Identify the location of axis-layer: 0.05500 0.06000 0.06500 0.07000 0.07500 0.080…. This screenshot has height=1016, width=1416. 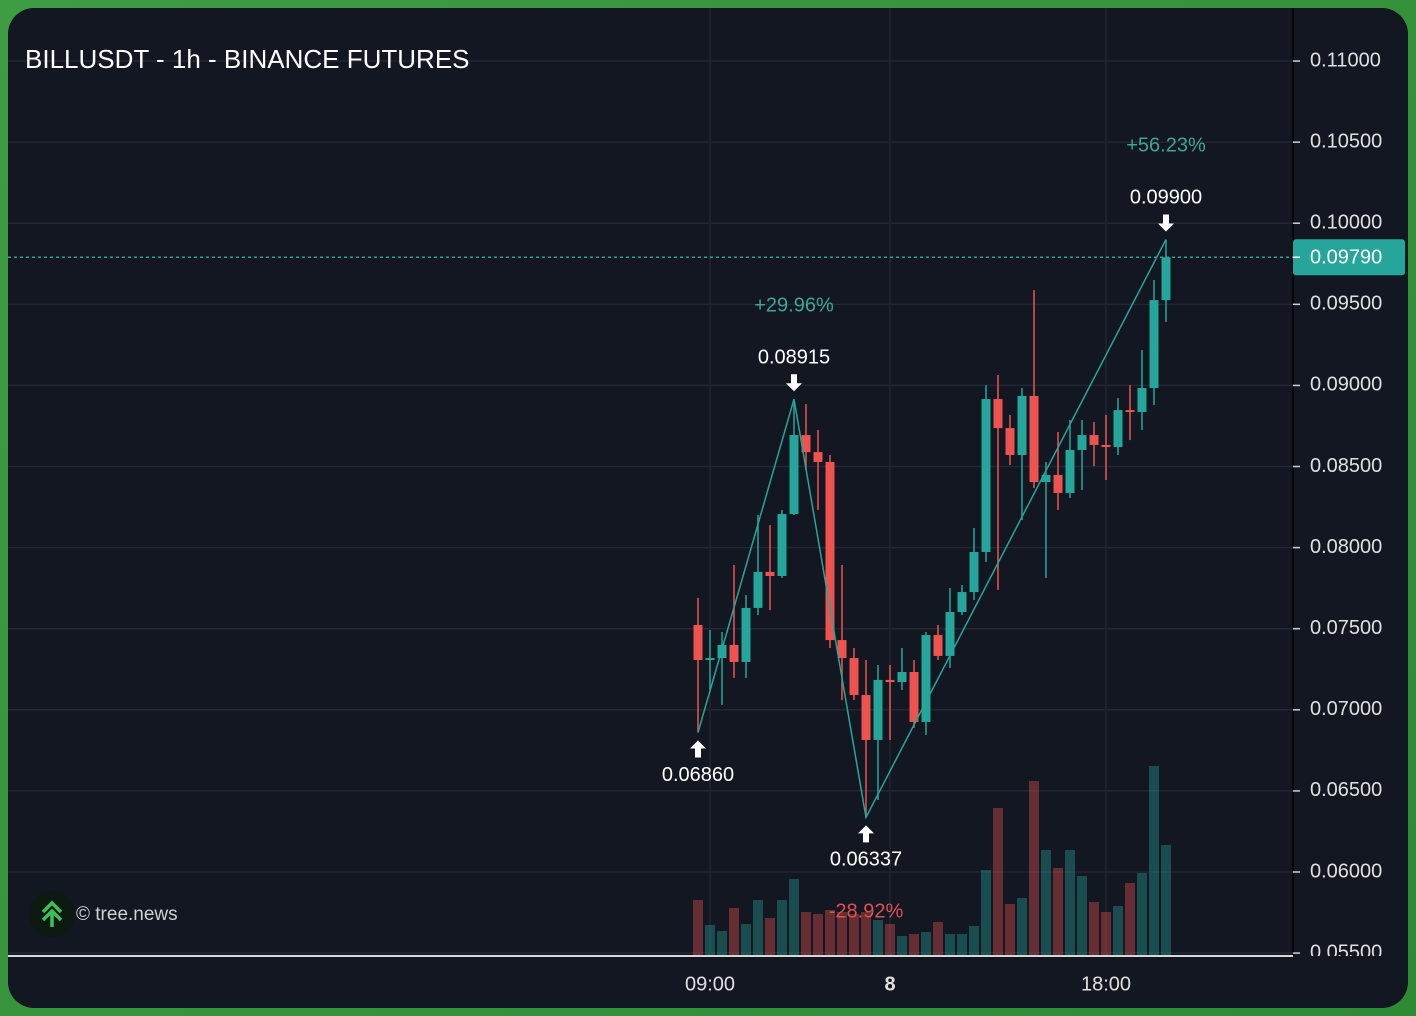
(1337, 506).